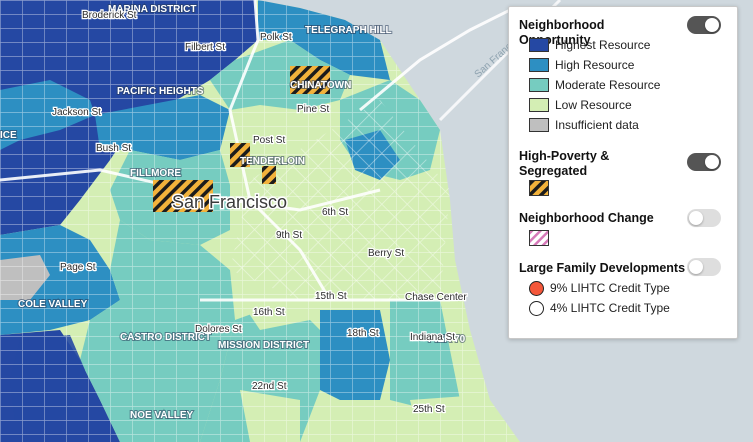 The width and height of the screenshot is (753, 442). What do you see at coordinates (313, 109) in the screenshot?
I see `street-label: Pine St` at bounding box center [313, 109].